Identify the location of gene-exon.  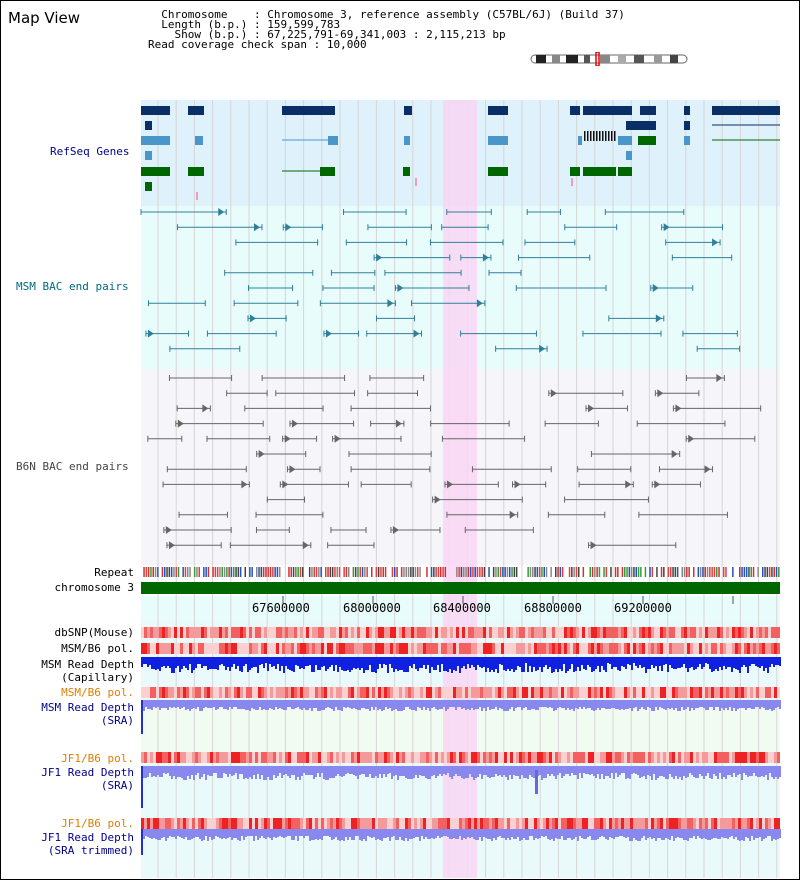
(687, 110).